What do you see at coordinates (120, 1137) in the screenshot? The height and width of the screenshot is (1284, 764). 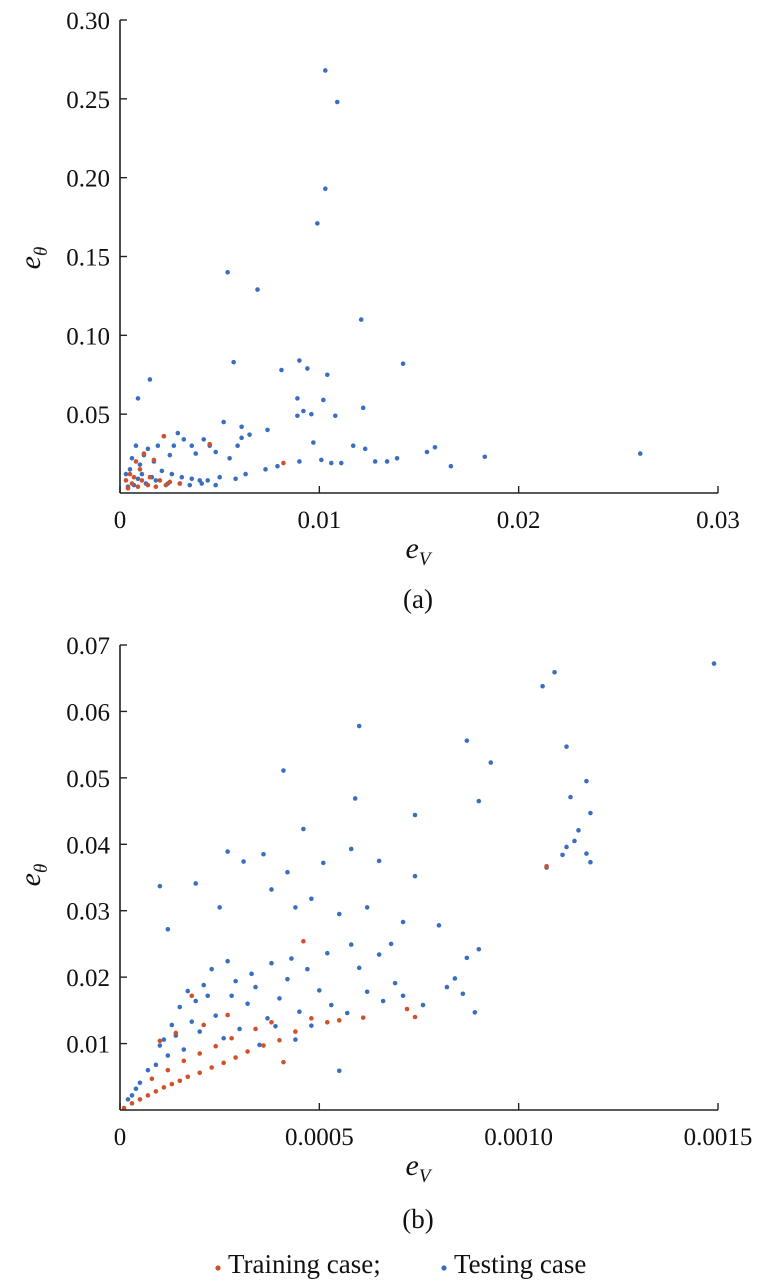 I see `x-tick-label-b: 0` at bounding box center [120, 1137].